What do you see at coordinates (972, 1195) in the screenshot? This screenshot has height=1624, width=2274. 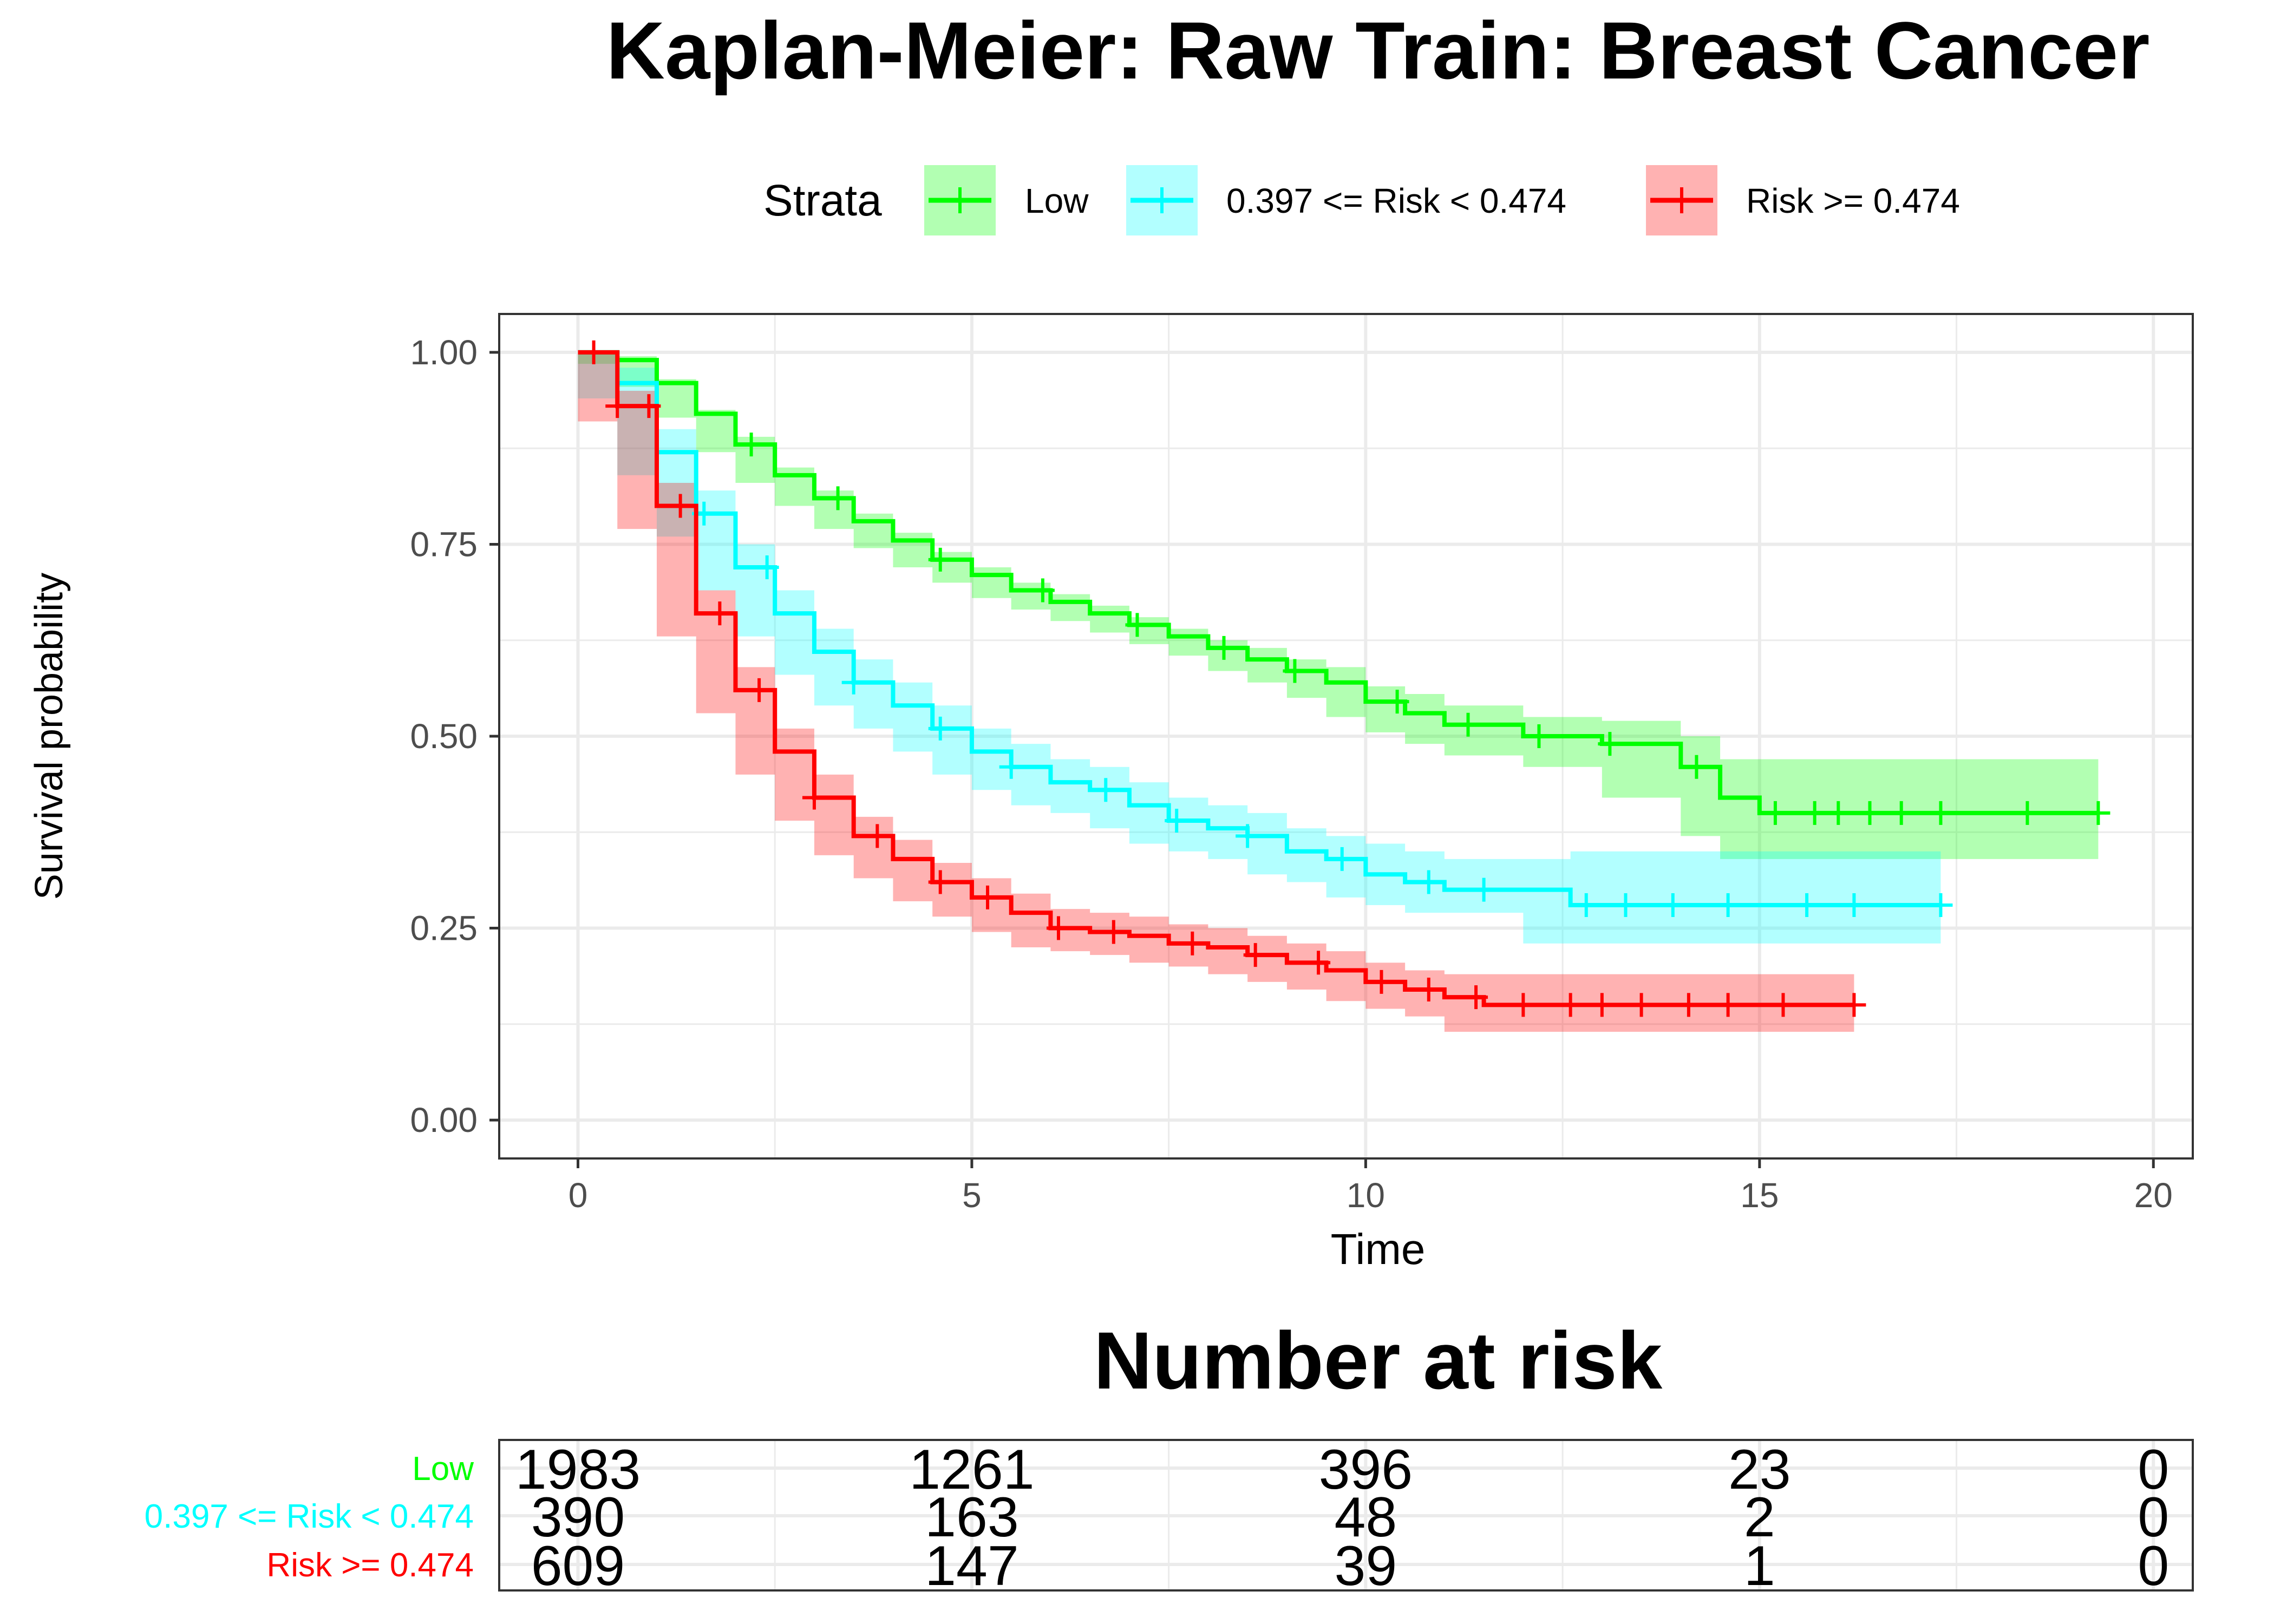 I see `x-tick-label: 5` at bounding box center [972, 1195].